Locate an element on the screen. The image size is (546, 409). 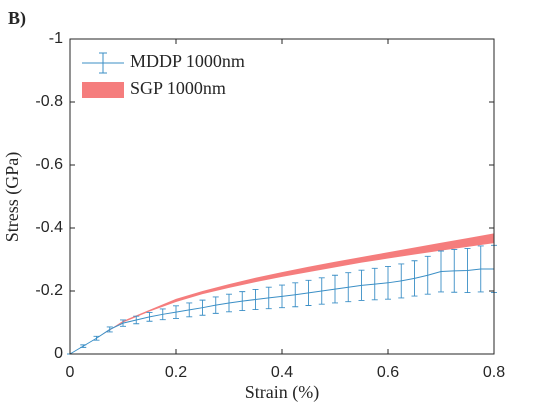
y-tick-label: -0.4 is located at coordinates (49, 227).